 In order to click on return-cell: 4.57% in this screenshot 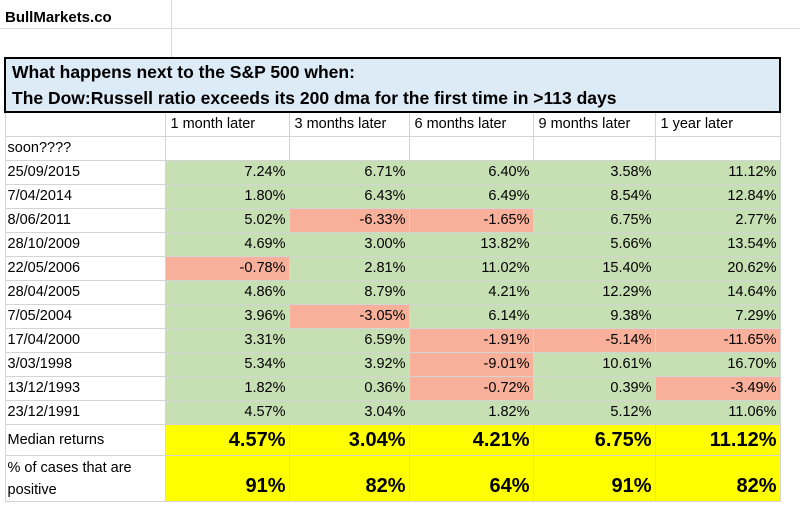, I will do `click(227, 412)`.